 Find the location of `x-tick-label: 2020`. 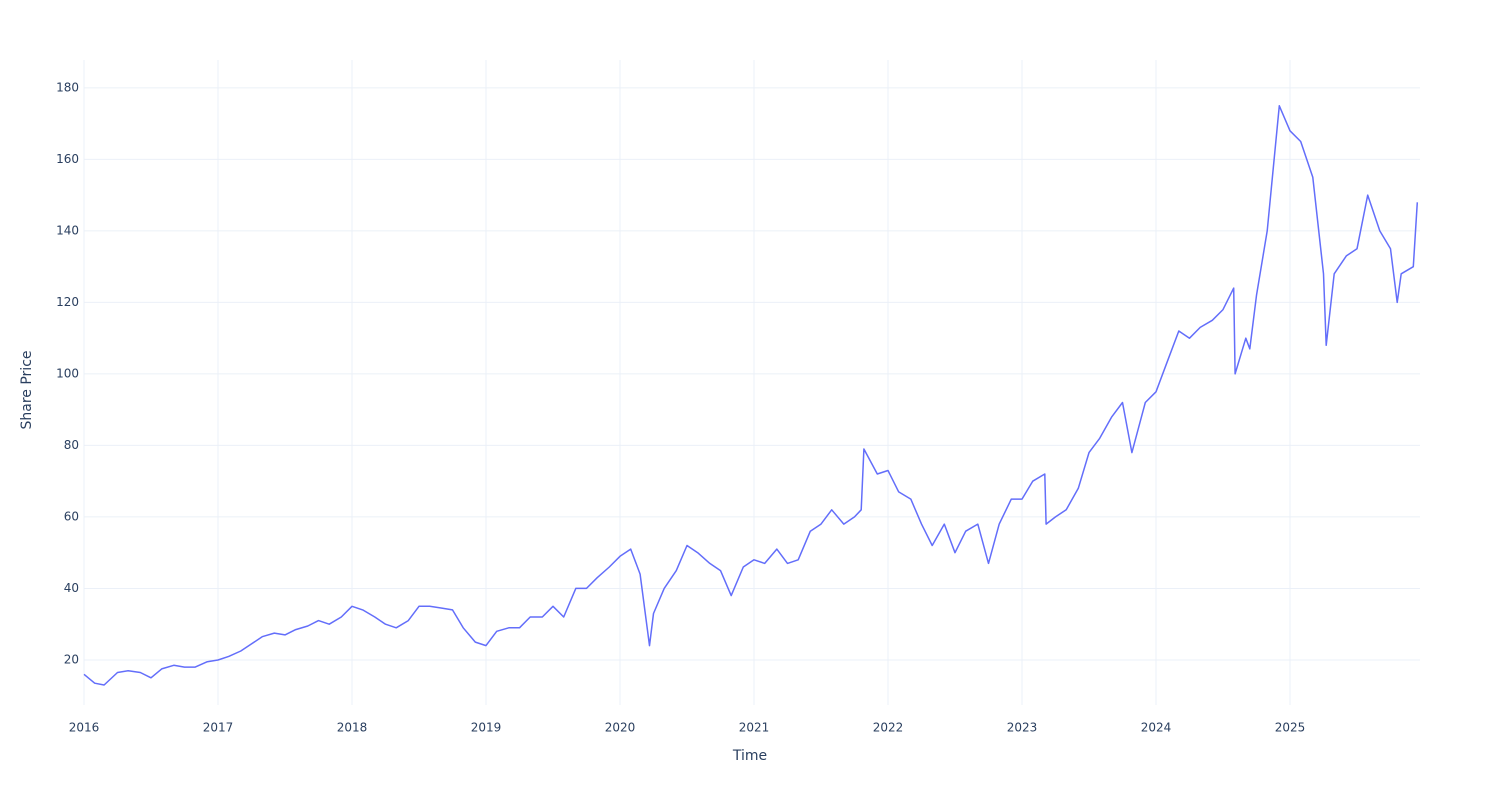

x-tick-label: 2020 is located at coordinates (620, 728).